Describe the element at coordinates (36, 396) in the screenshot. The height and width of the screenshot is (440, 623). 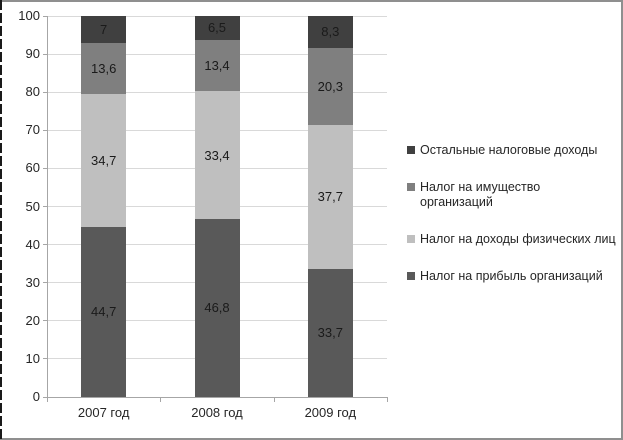
I see `y-tick-label: 0` at that location.